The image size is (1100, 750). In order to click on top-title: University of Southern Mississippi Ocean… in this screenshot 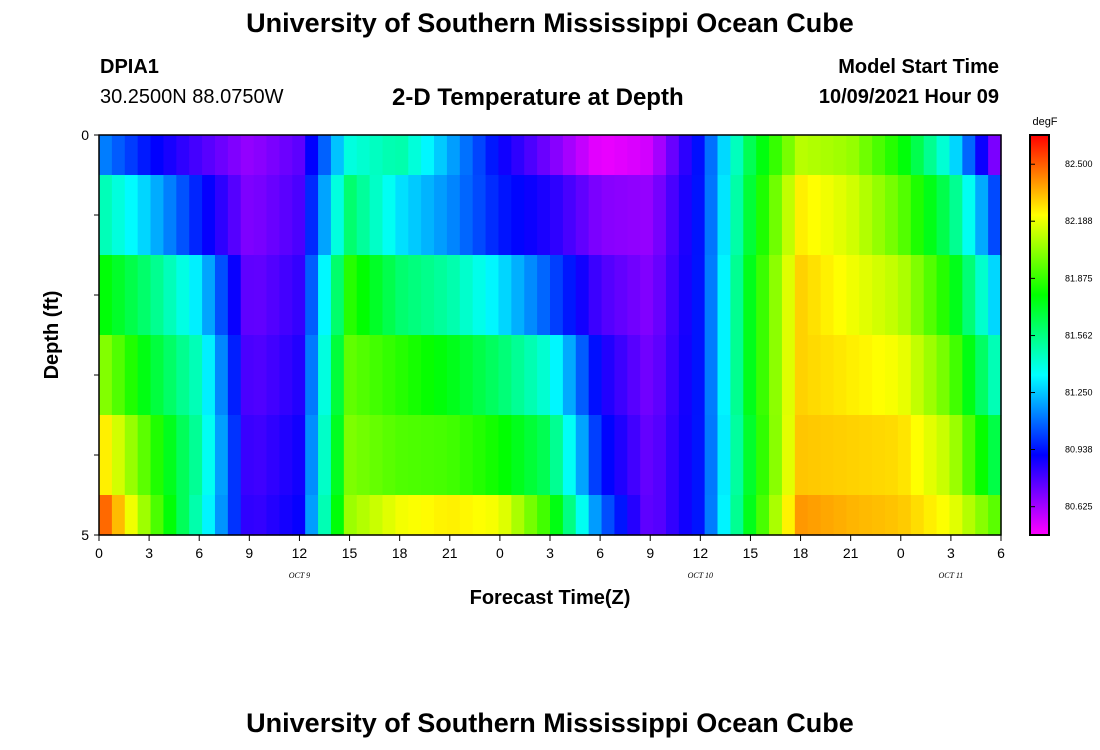, I will do `click(550, 23)`.